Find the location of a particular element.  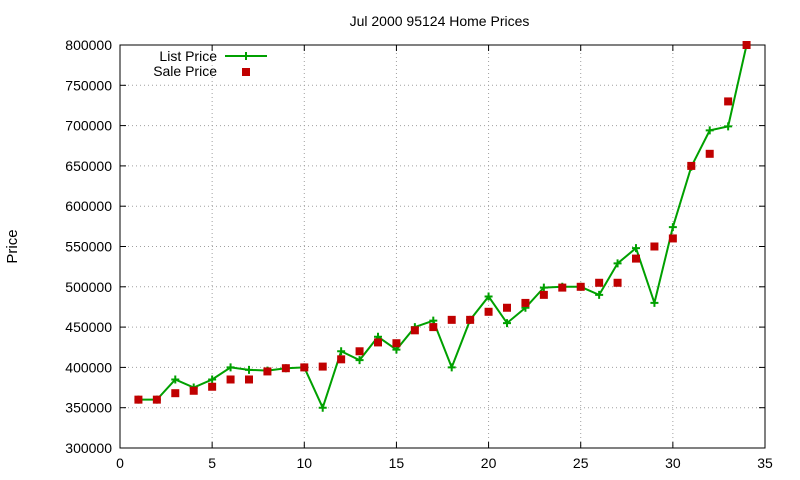

x-tick-label: 30 is located at coordinates (673, 463).